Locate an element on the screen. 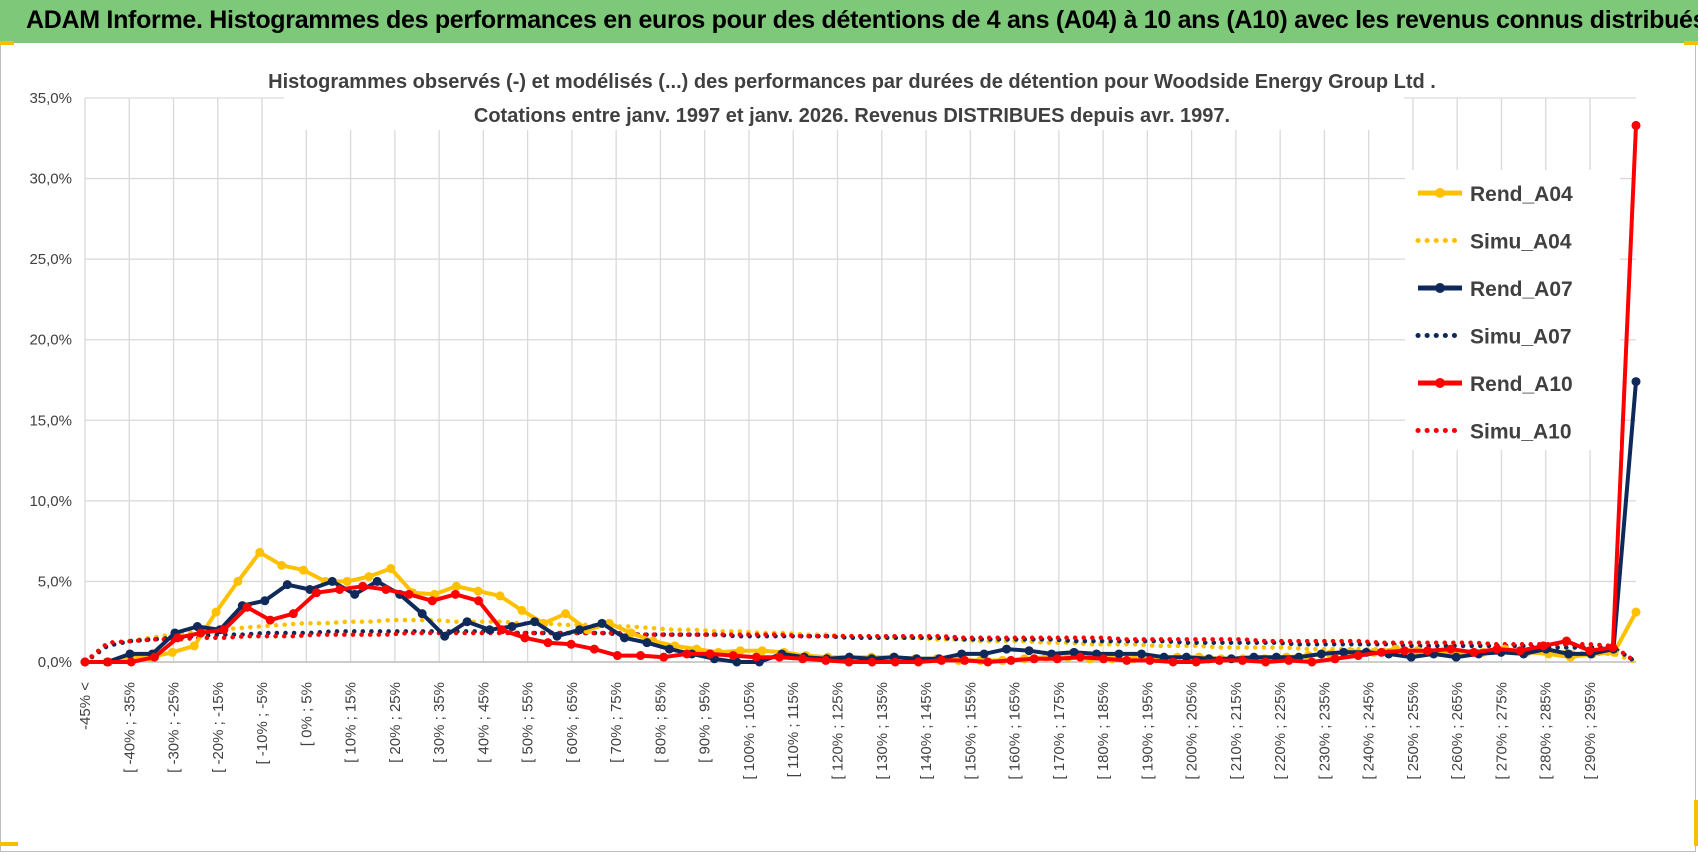 This screenshot has height=854, width=1698. x-tick-label: [ 190% ; 195% is located at coordinates (1147, 731).